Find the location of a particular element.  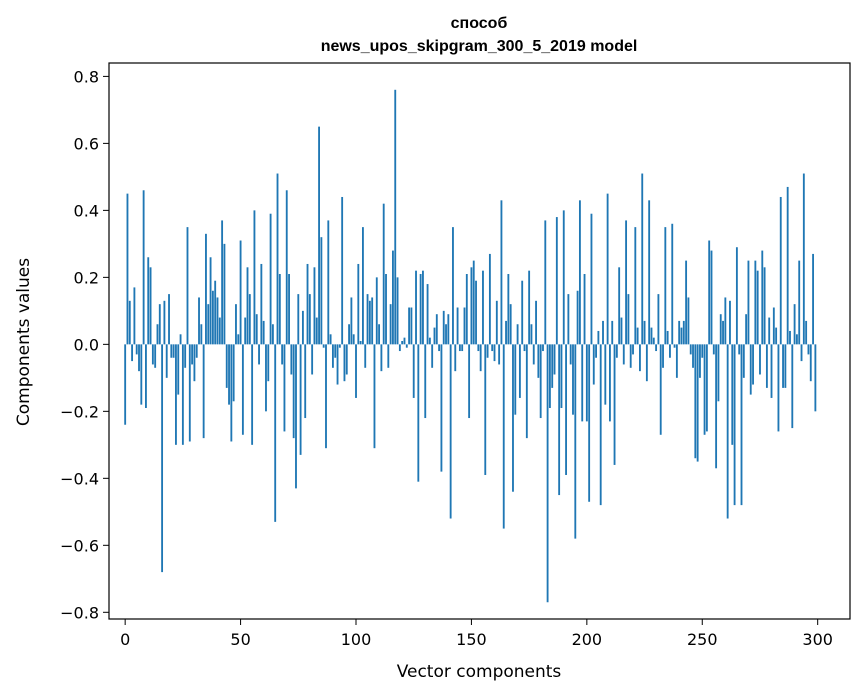

x-tick-label: 250 is located at coordinates (702, 639).